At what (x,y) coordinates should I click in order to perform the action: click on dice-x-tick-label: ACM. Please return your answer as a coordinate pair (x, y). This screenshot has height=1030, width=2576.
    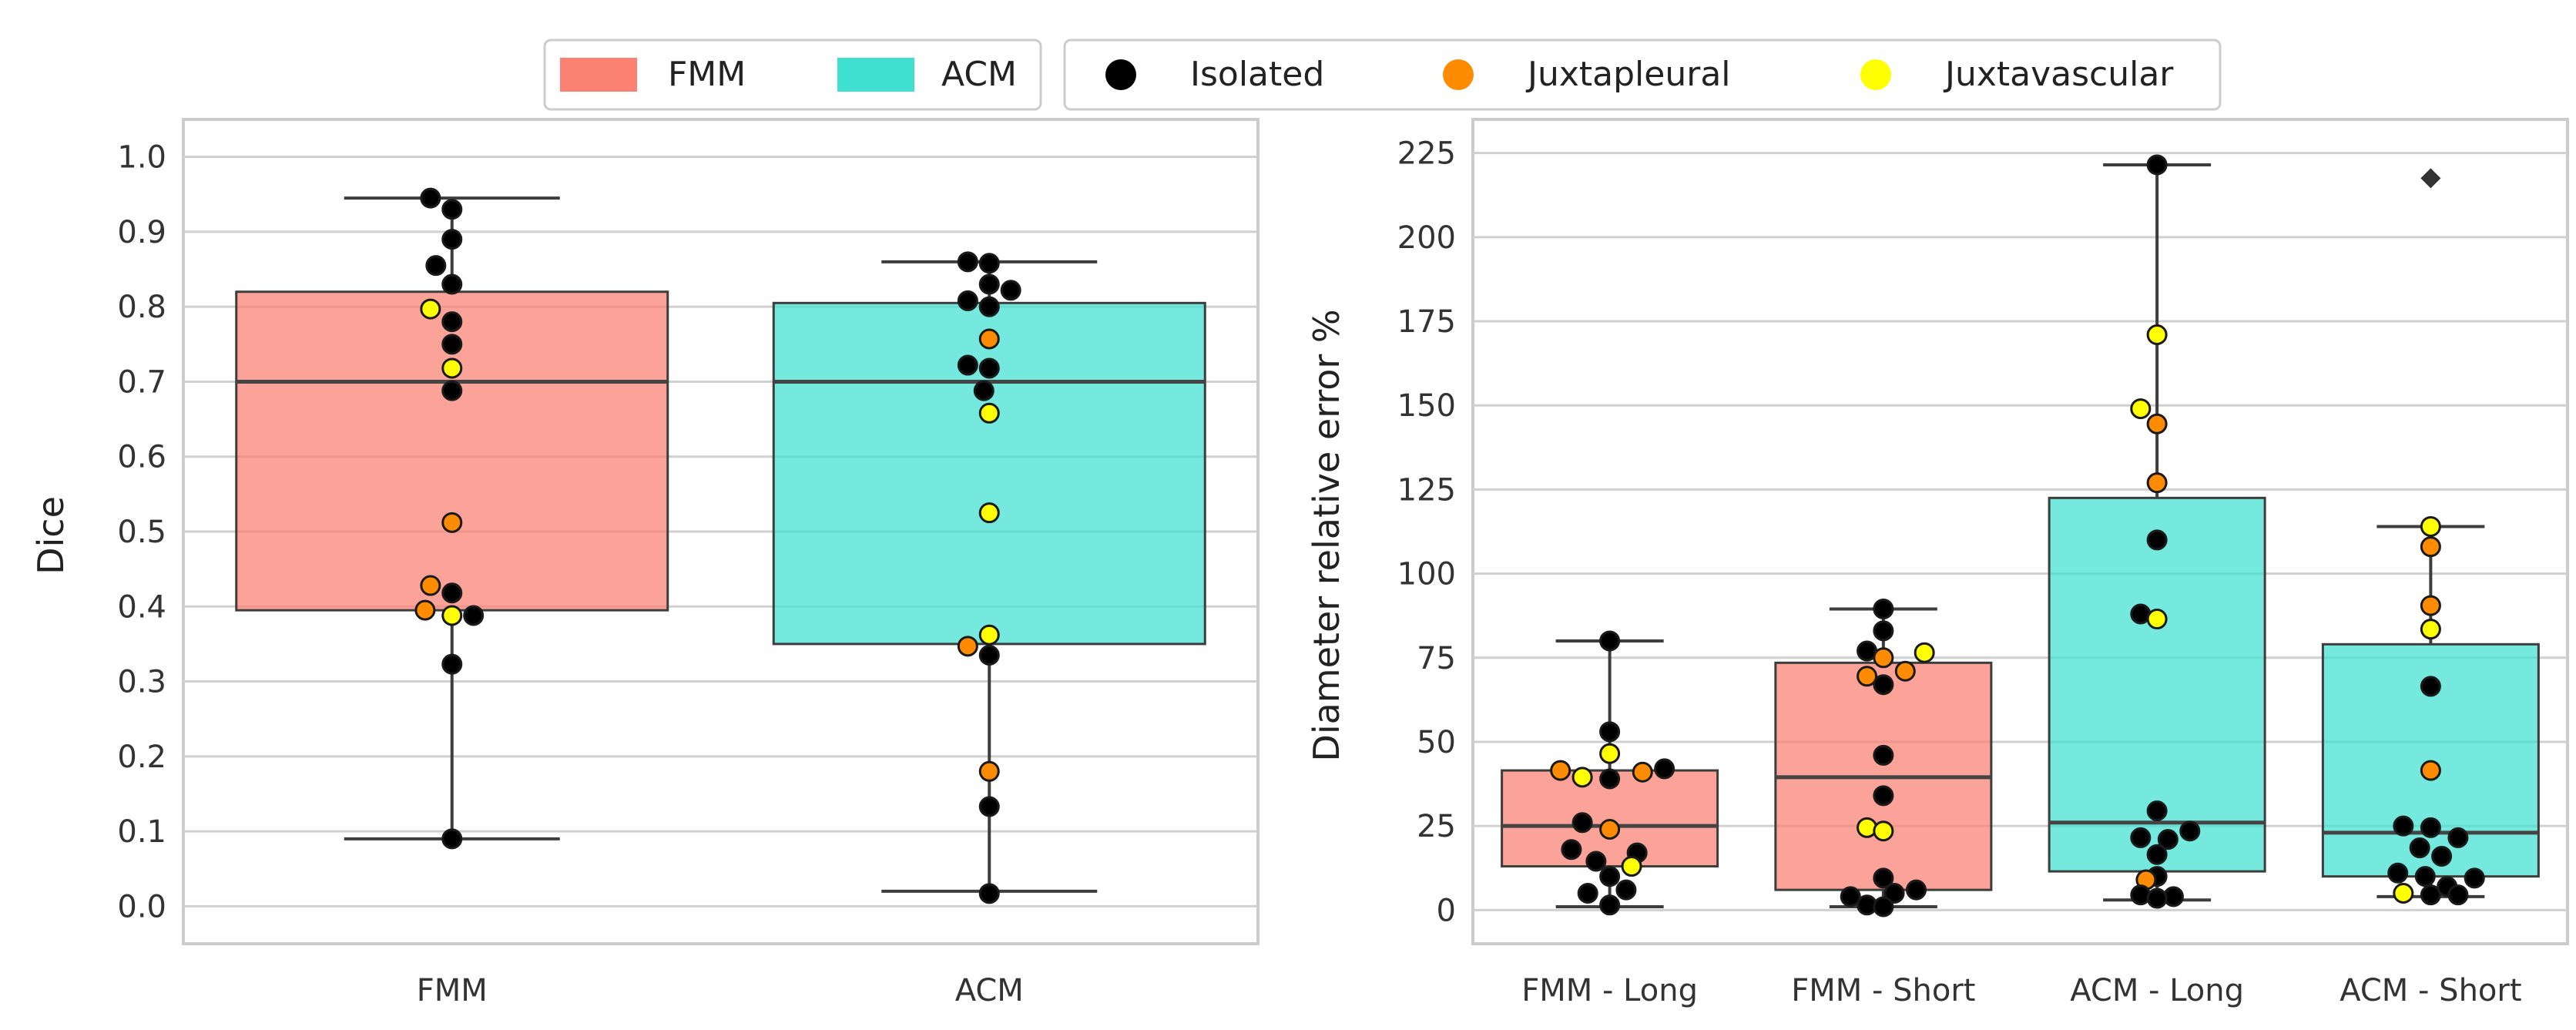
    Looking at the image, I should click on (989, 990).